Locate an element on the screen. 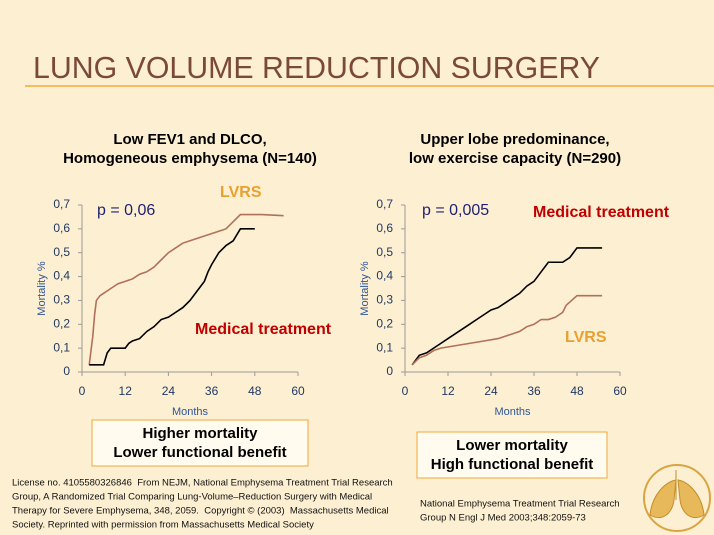 The height and width of the screenshot is (535, 714). chart-title: Homogeneous emphysema (N=140) is located at coordinates (190, 158).